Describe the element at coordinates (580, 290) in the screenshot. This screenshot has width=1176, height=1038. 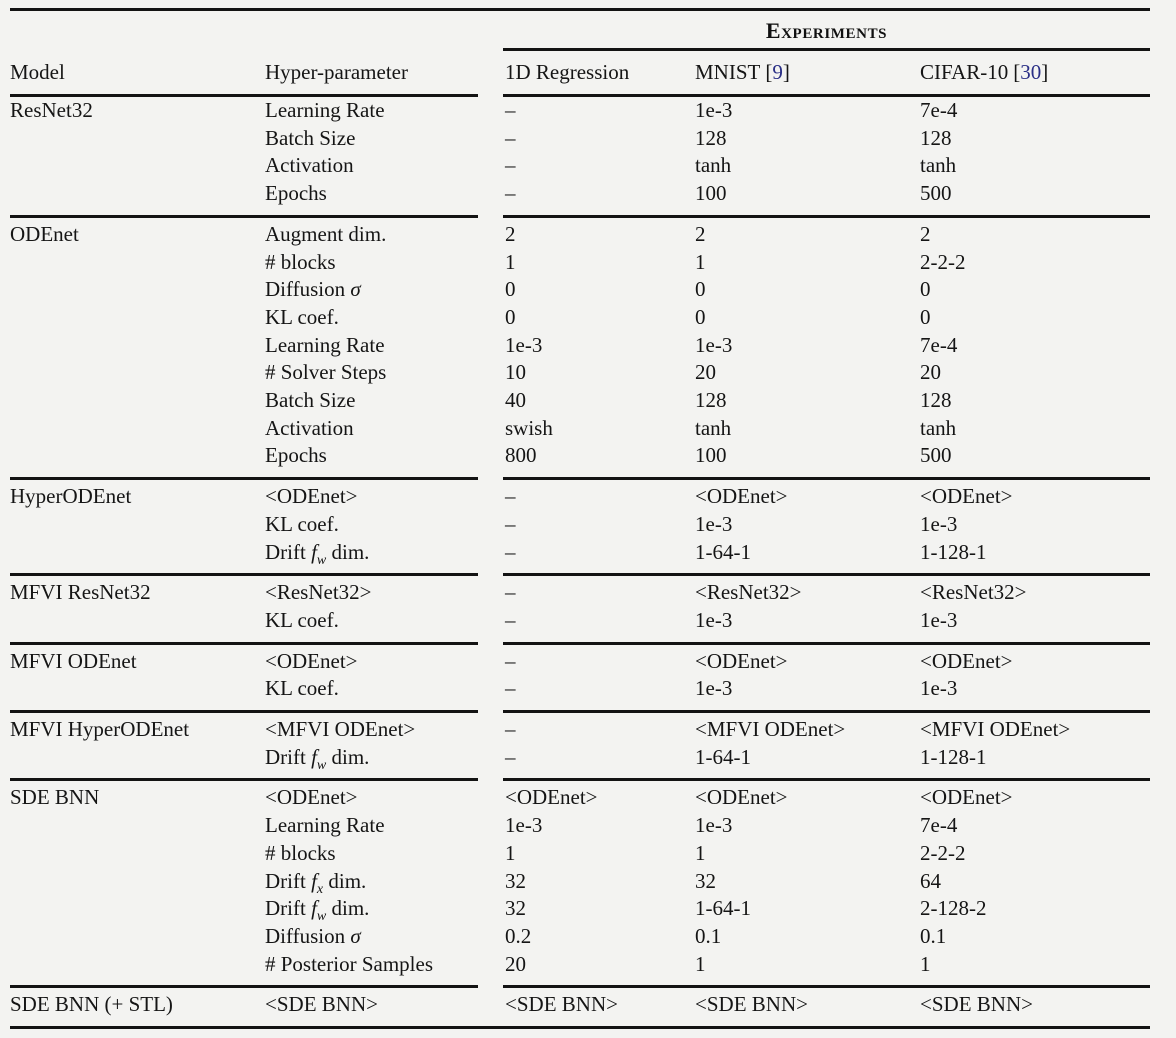
I see `table-row: Diffusion σ 0 0 0` at that location.